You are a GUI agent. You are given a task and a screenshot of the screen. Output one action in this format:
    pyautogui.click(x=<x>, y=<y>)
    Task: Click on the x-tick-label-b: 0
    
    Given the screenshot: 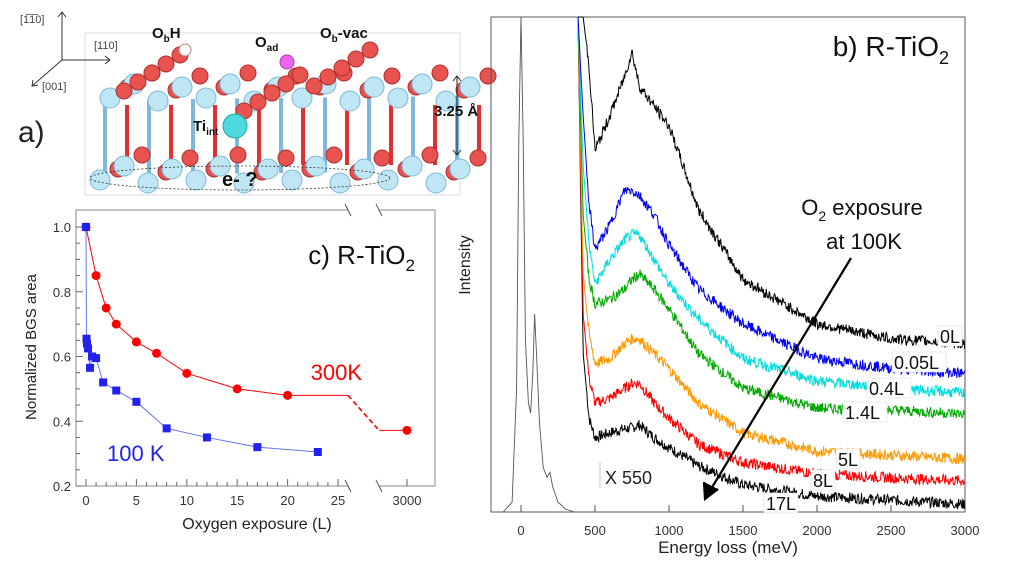 What is the action you would take?
    pyautogui.click(x=520, y=530)
    